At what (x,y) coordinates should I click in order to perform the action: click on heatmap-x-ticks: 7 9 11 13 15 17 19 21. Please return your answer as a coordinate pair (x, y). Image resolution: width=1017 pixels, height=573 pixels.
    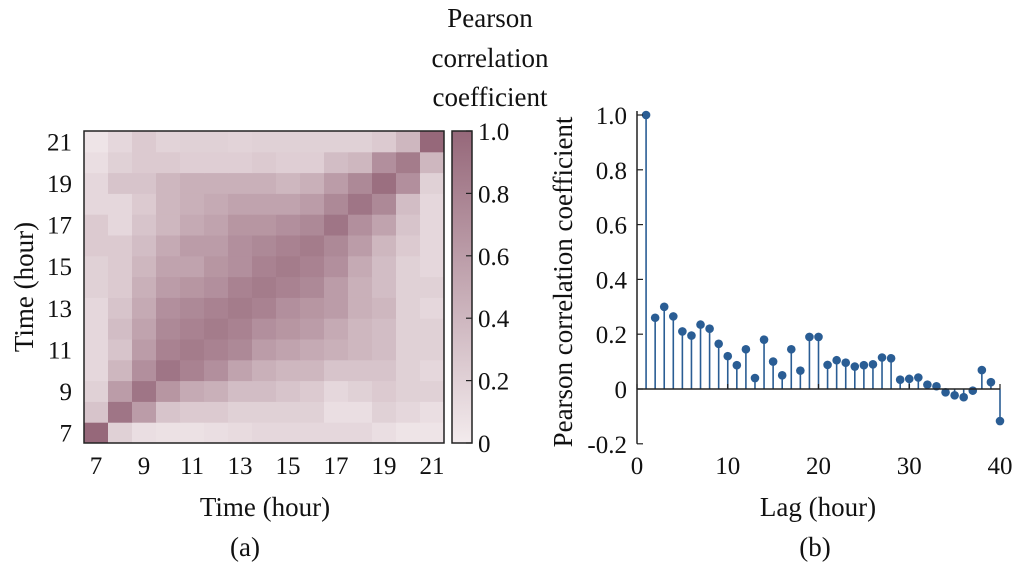
    Looking at the image, I should click on (267, 466).